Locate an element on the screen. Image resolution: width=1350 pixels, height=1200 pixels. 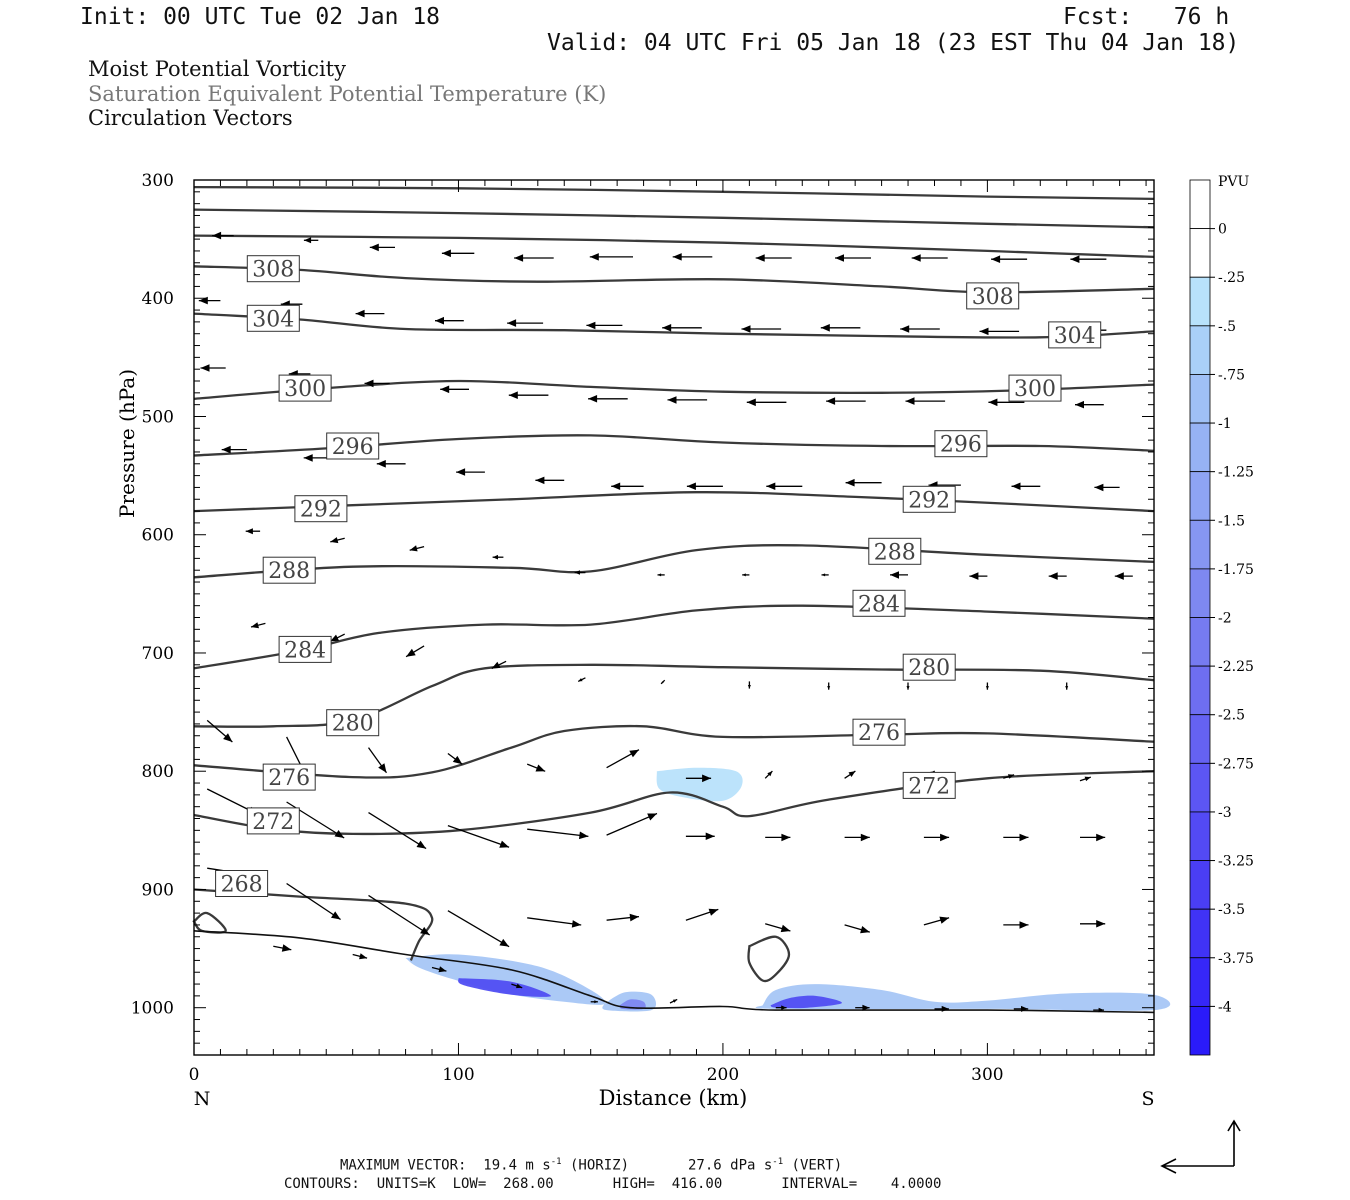
contour-label: 288 is located at coordinates (289, 570).